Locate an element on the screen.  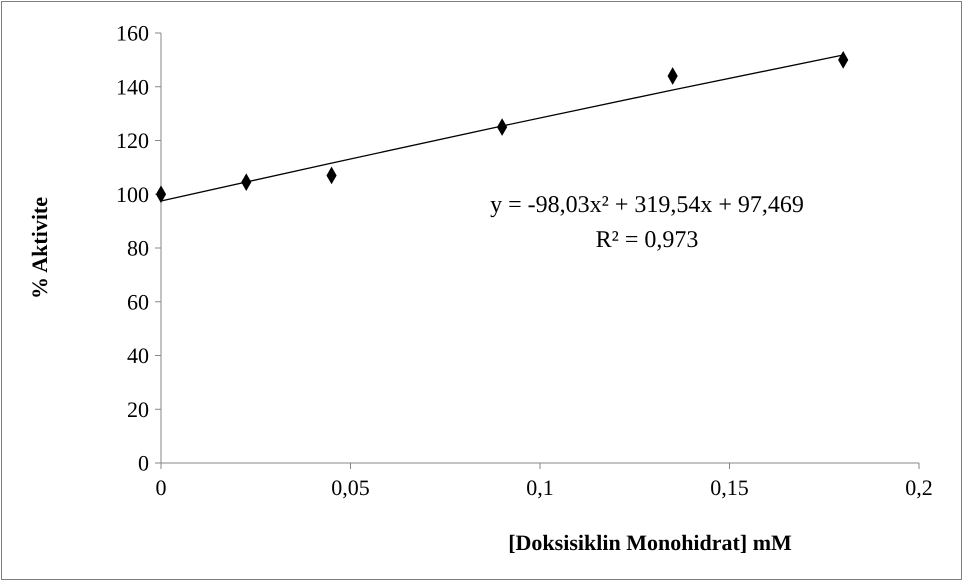
x-tick-label: 0,2 is located at coordinates (919, 487).